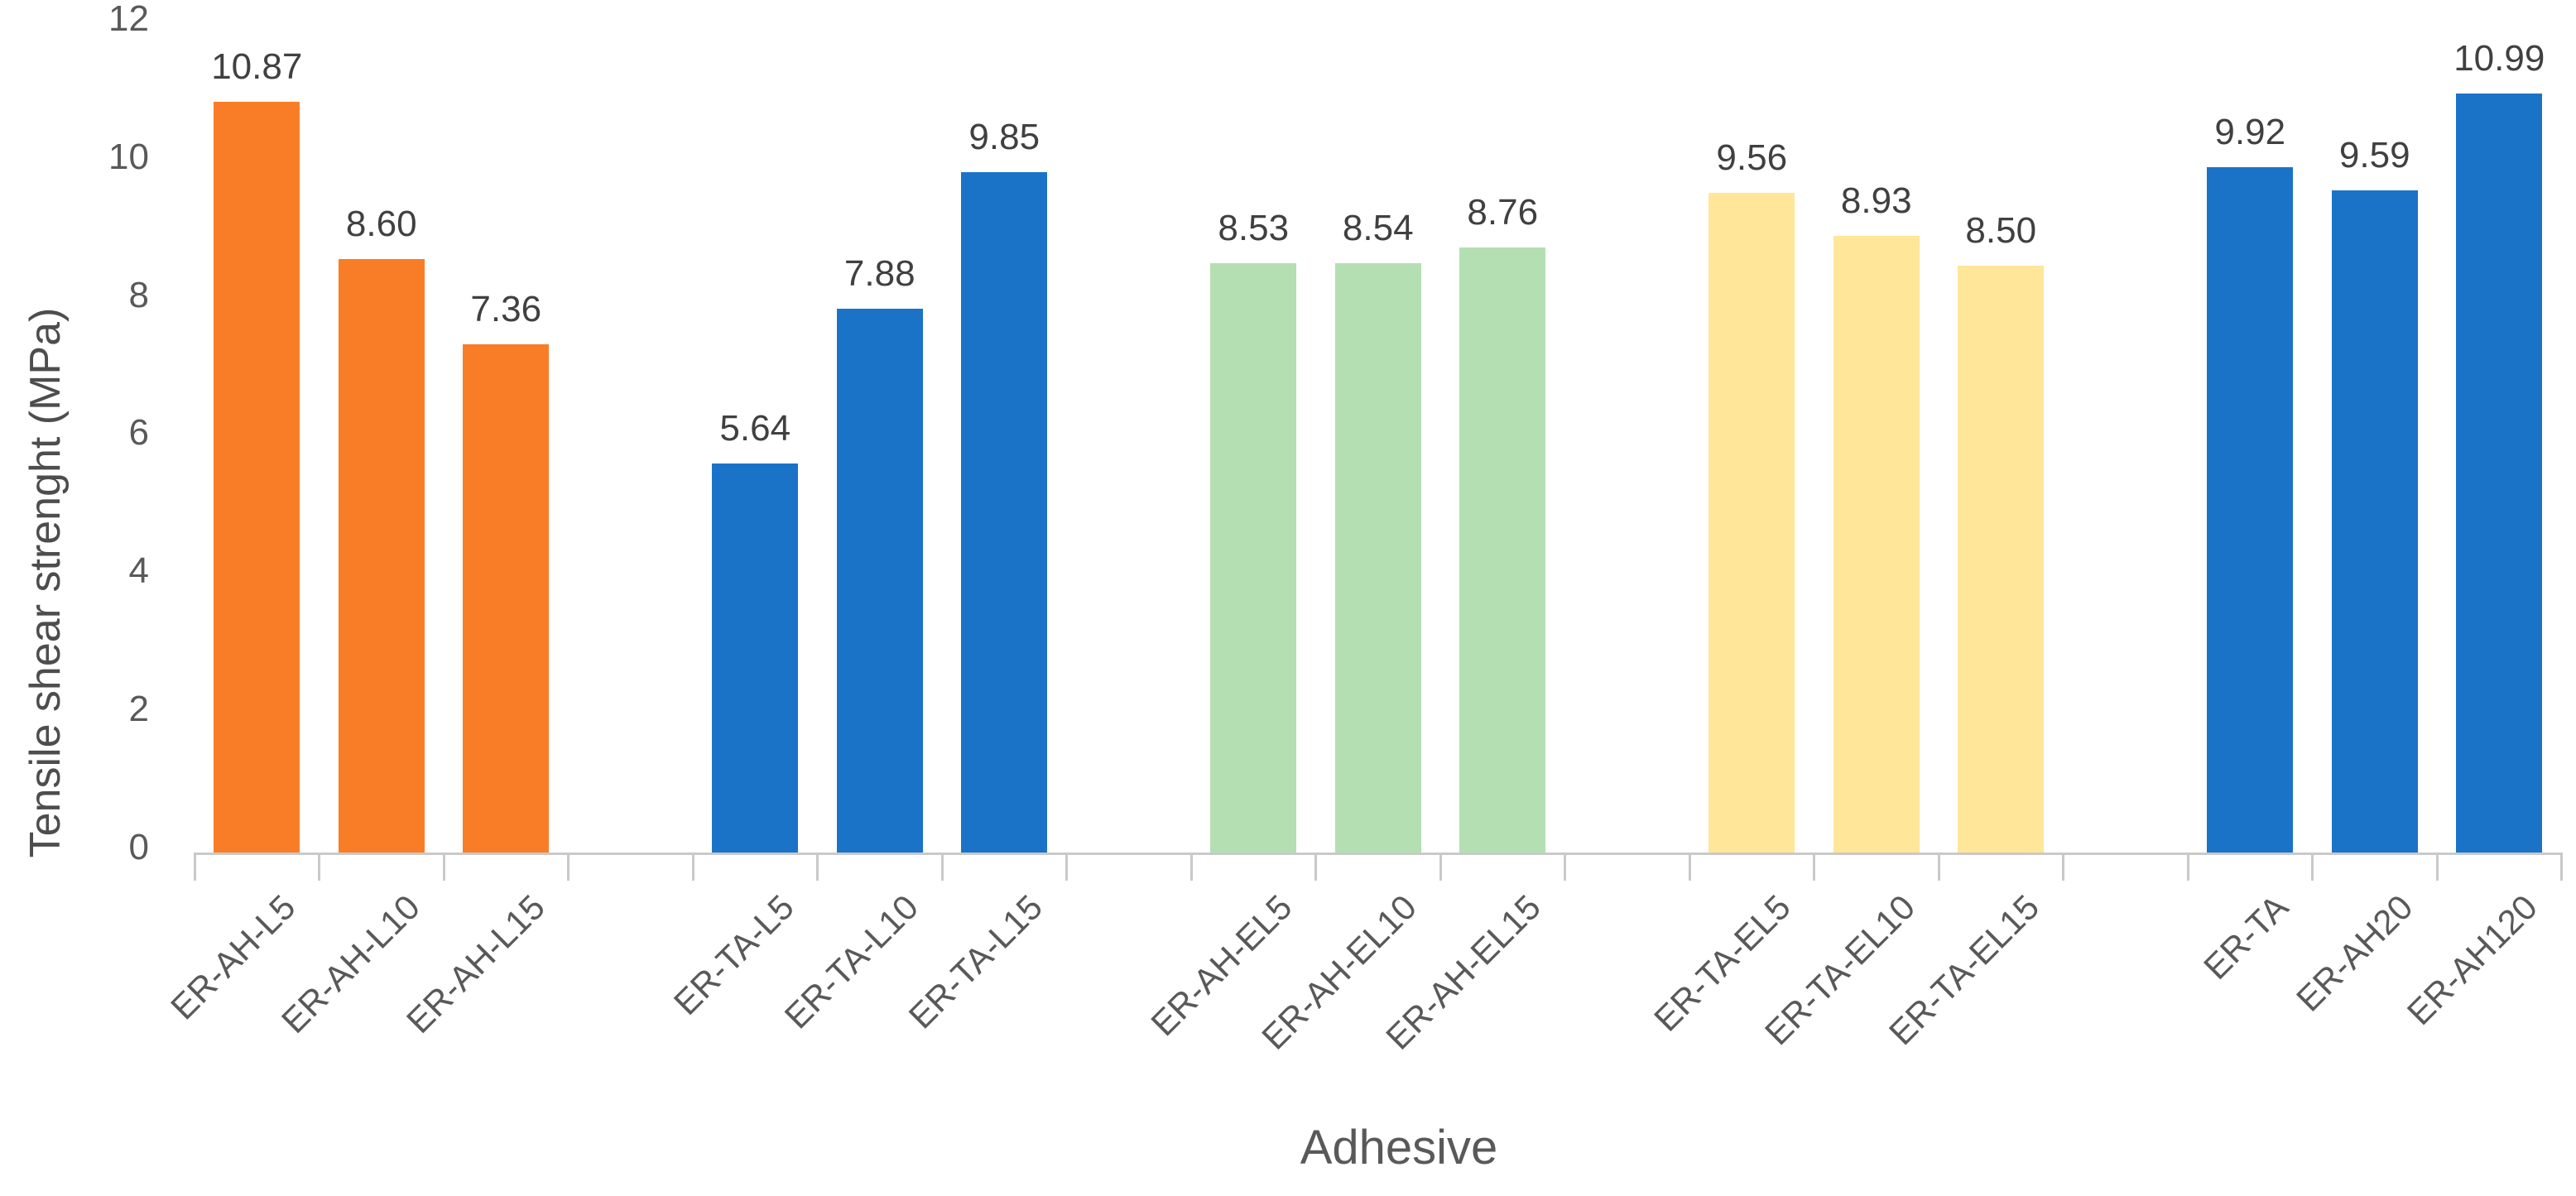 This screenshot has width=2576, height=1196. What do you see at coordinates (2374, 521) in the screenshot?
I see `bar-ER-AH20` at bounding box center [2374, 521].